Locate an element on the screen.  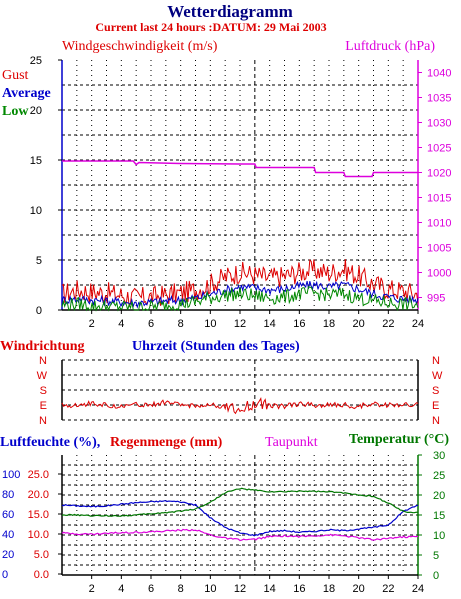
wind-x-tick-label: 24 is located at coordinates (418, 324).